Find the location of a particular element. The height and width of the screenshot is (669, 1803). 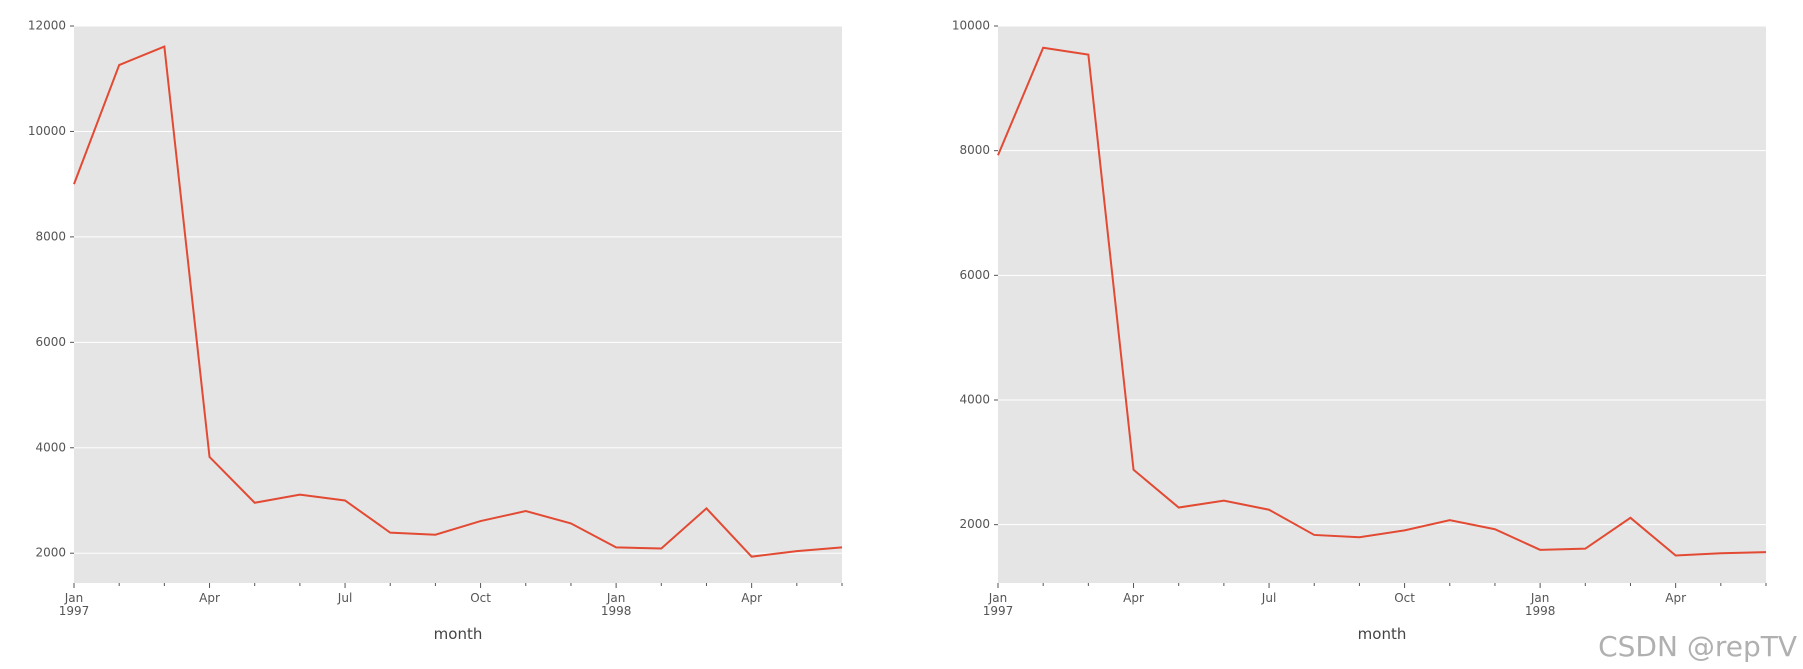

watermark: CSDN @repTV is located at coordinates (1697, 646).